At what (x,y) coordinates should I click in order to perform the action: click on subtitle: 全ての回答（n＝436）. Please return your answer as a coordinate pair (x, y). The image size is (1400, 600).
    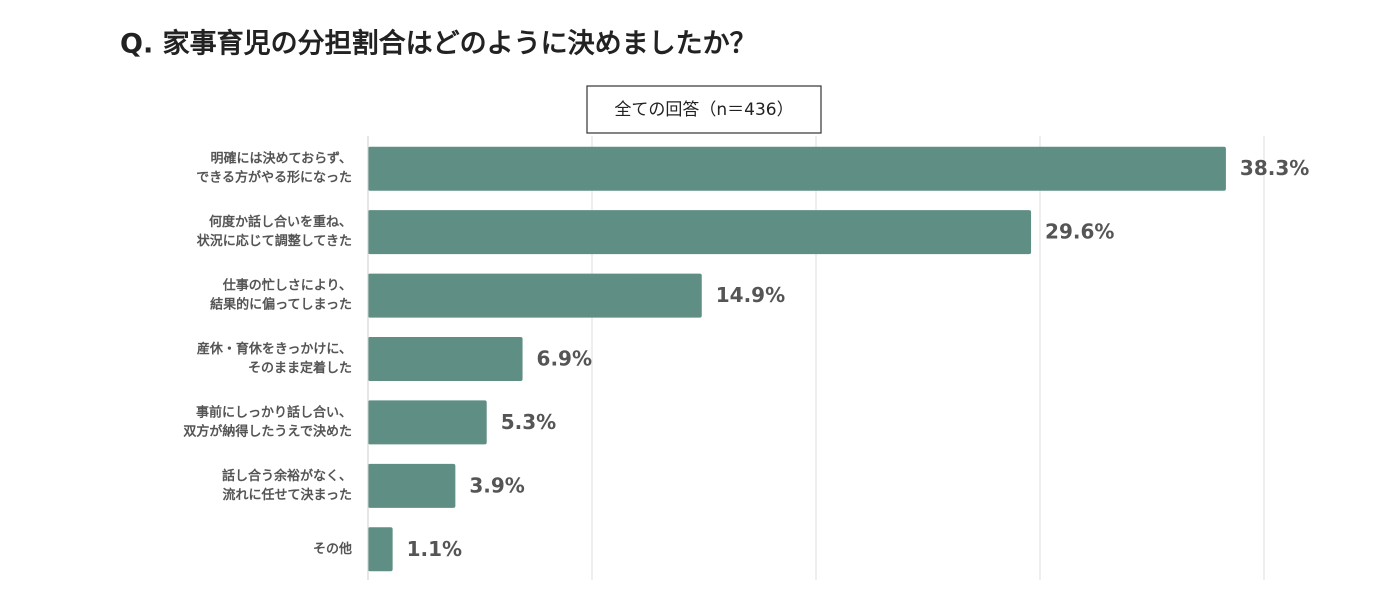
    Looking at the image, I should click on (703, 110).